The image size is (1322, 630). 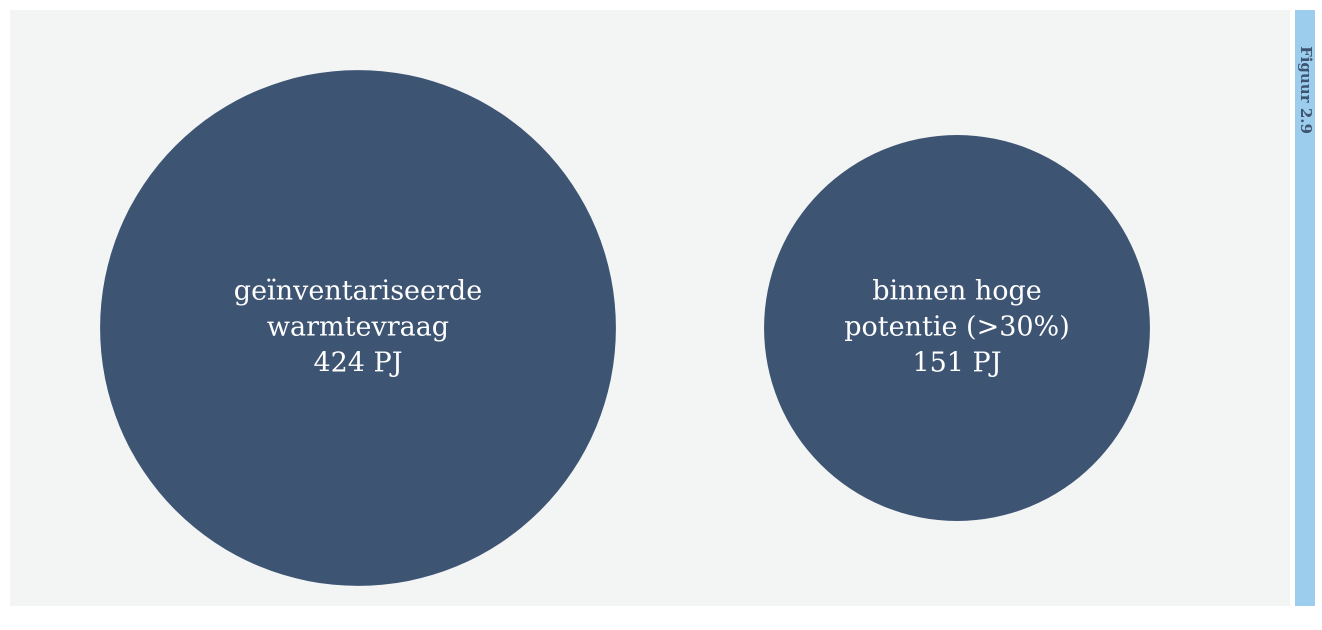 I want to click on bubble-label: potentie (>30%), so click(x=957, y=327).